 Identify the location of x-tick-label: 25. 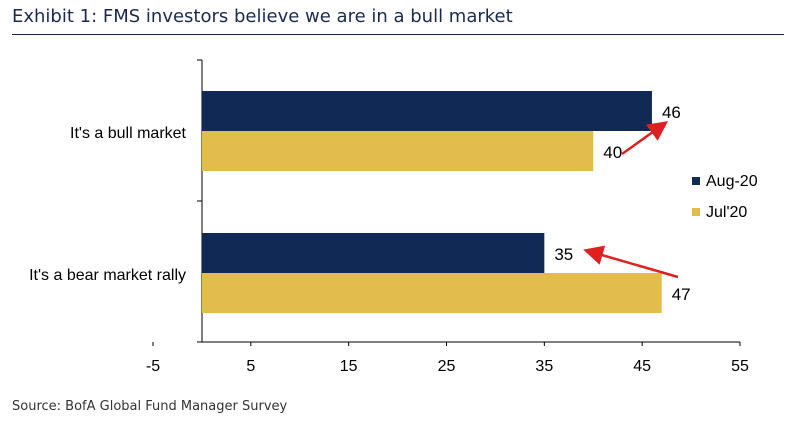
(447, 366).